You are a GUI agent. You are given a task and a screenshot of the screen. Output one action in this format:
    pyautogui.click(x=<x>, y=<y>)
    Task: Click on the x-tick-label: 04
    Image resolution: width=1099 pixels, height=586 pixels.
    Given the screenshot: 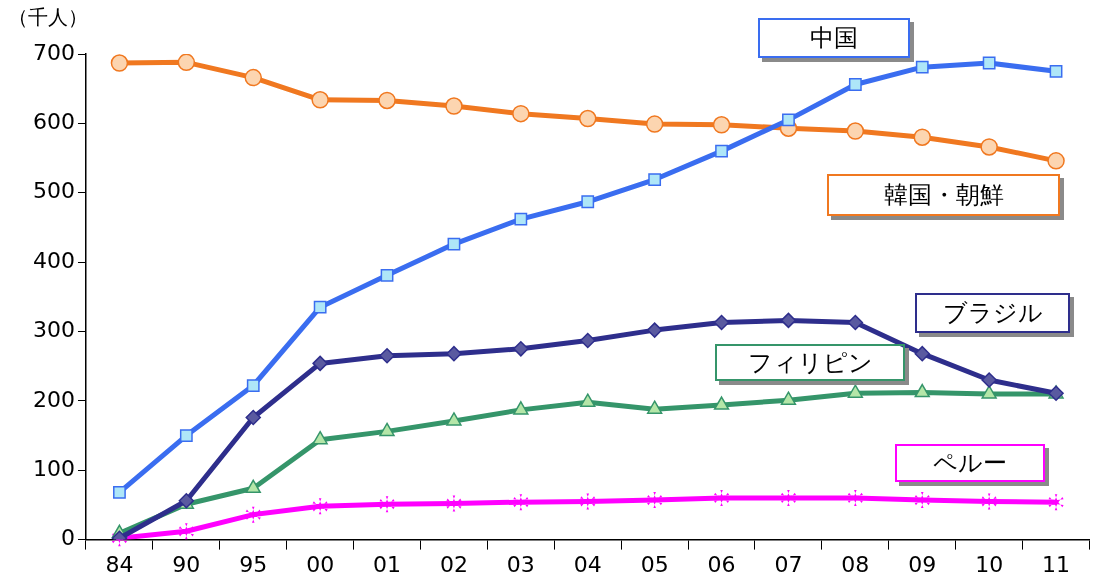 What is the action you would take?
    pyautogui.click(x=587, y=564)
    